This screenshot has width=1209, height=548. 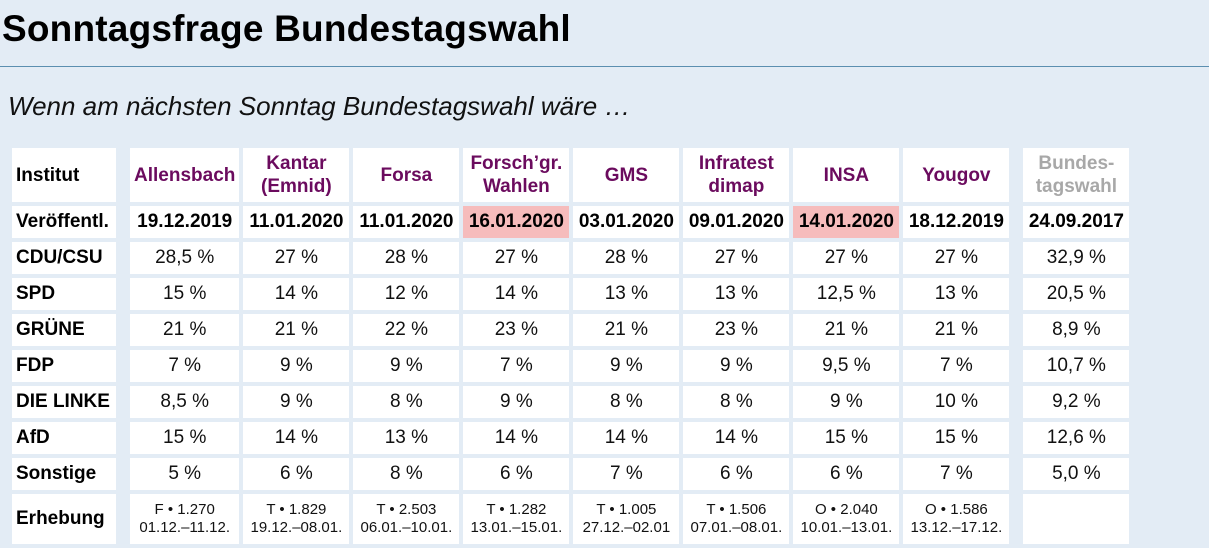 What do you see at coordinates (956, 527) in the screenshot?
I see `survey-period: 13.12.–17.12.` at bounding box center [956, 527].